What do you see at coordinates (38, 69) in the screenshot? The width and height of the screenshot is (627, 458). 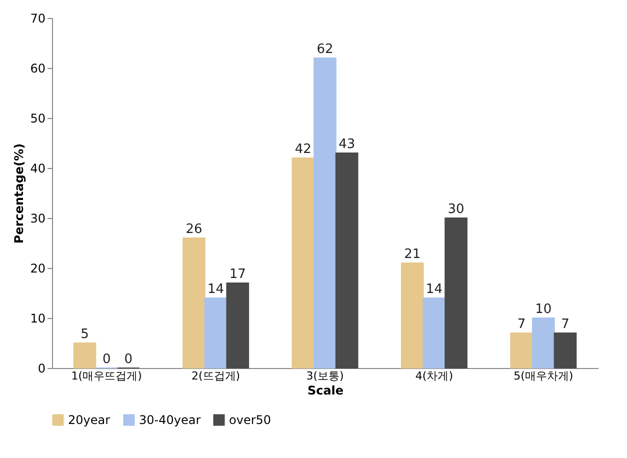 I see `y-tick-label: 60` at bounding box center [38, 69].